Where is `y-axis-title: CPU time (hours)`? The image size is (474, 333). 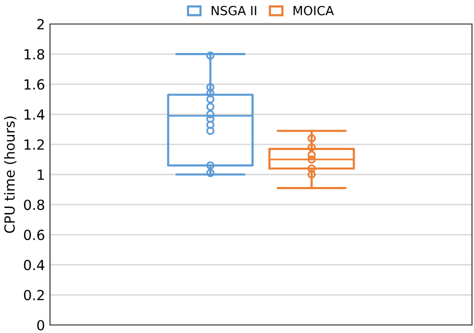
y-axis-title: CPU time (hours) is located at coordinates (10, 174).